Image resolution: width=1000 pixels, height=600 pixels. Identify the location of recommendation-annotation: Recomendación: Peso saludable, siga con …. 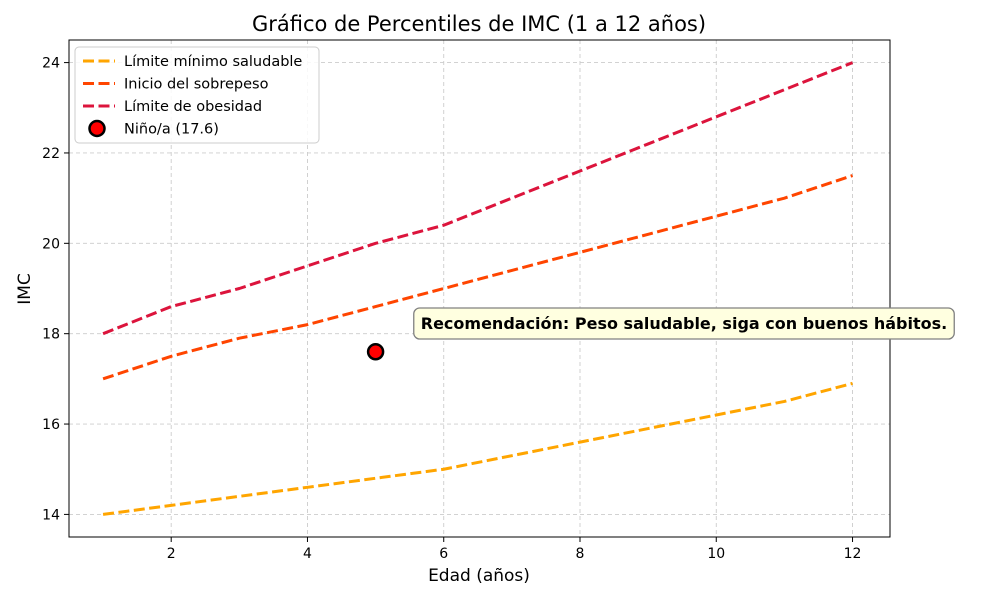
(684, 323).